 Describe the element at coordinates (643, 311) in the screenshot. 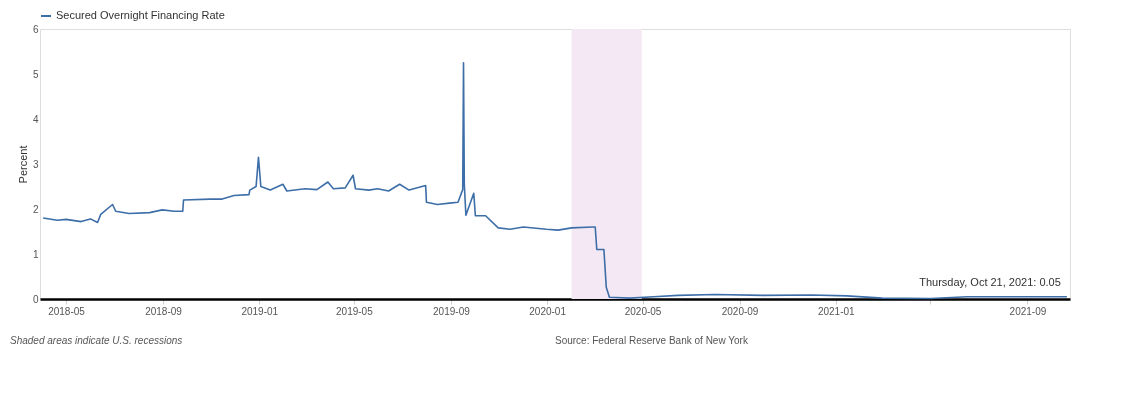

I see `x-tick-label: 2020-05` at that location.